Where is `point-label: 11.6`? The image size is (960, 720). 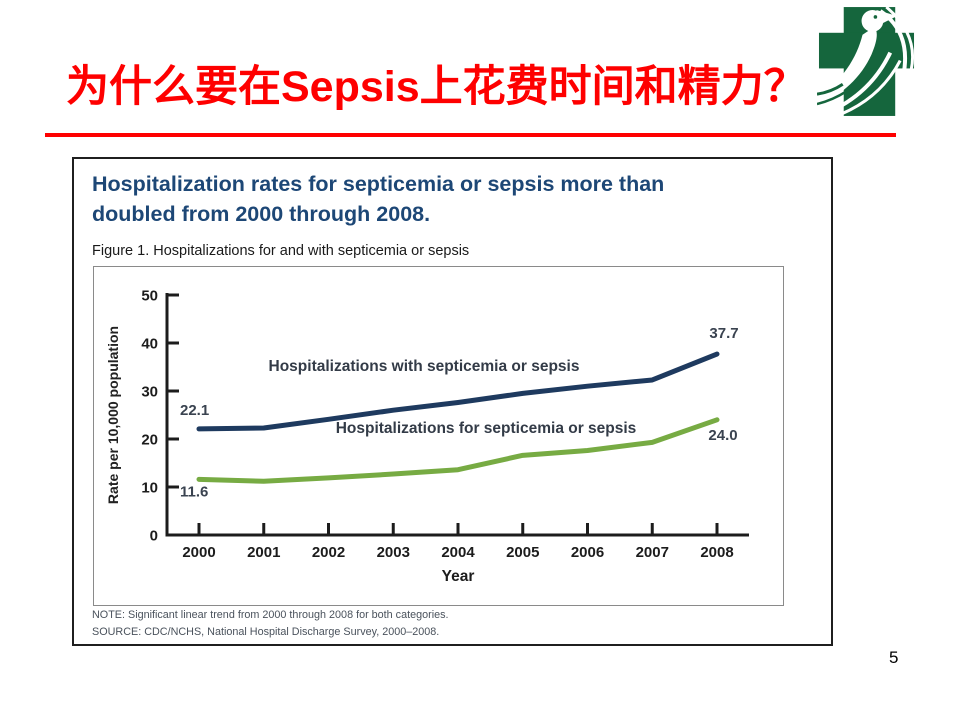 point-label: 11.6 is located at coordinates (194, 491).